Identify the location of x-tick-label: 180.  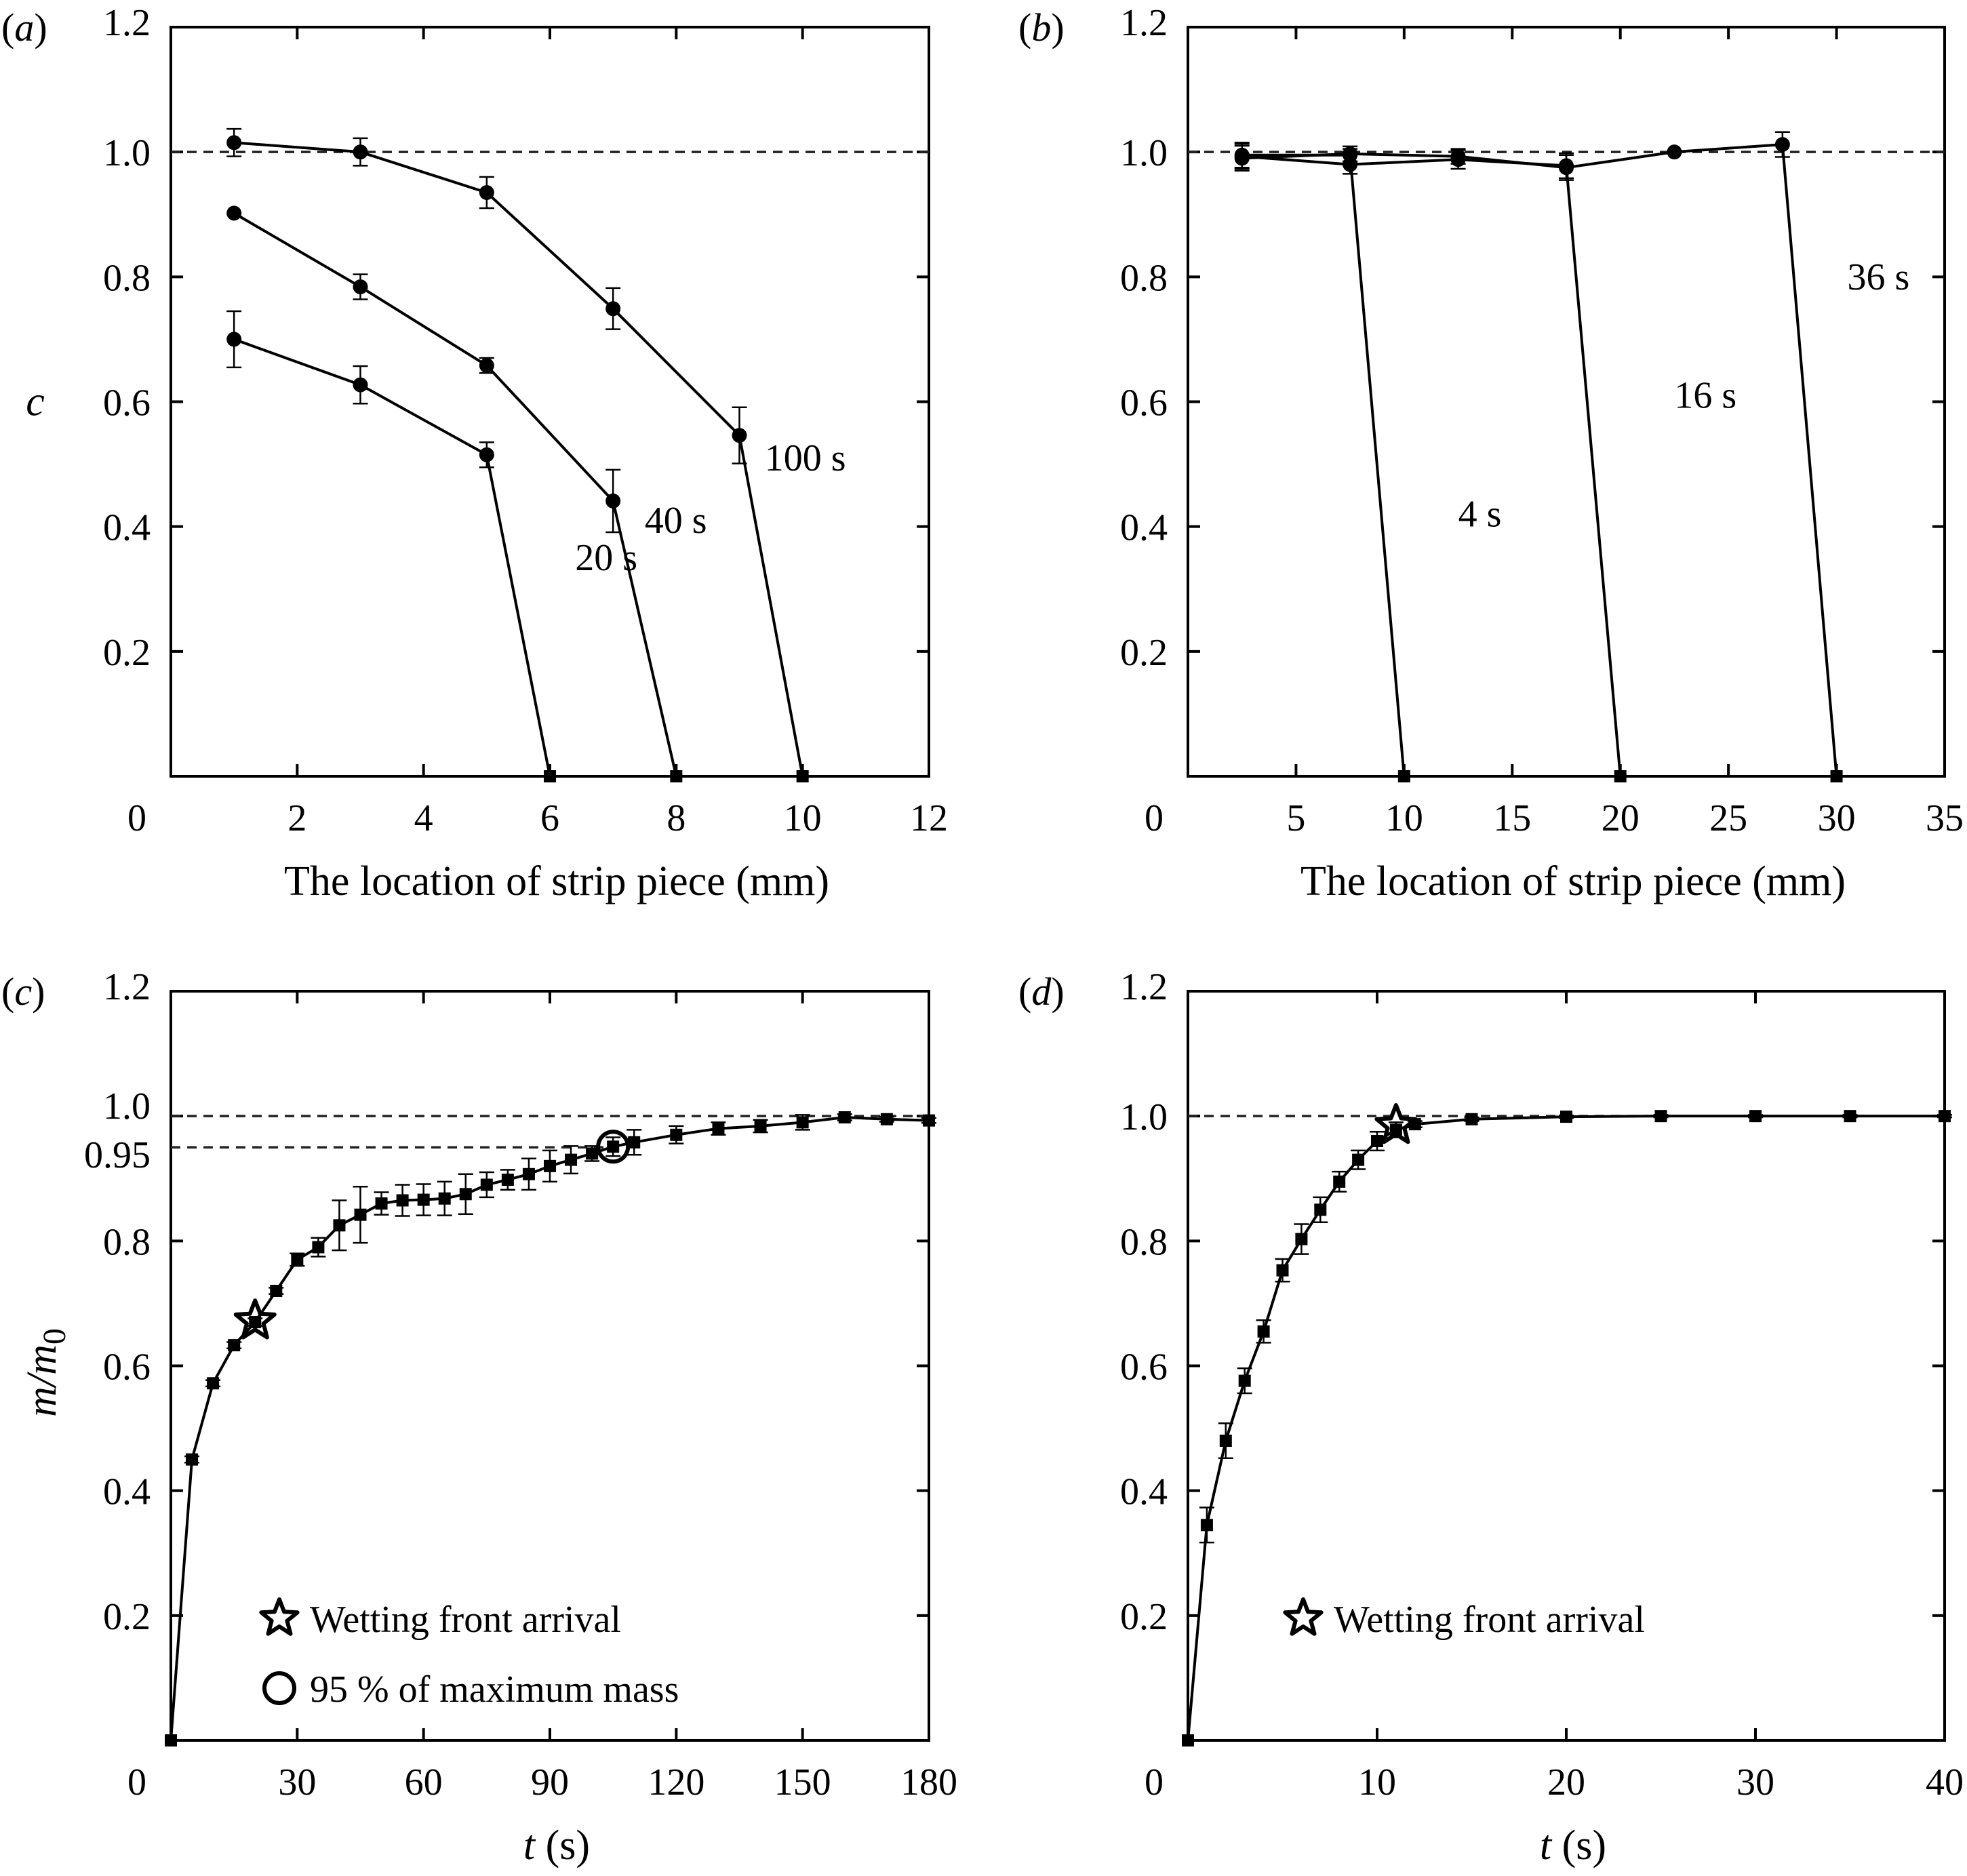
(928, 1782).